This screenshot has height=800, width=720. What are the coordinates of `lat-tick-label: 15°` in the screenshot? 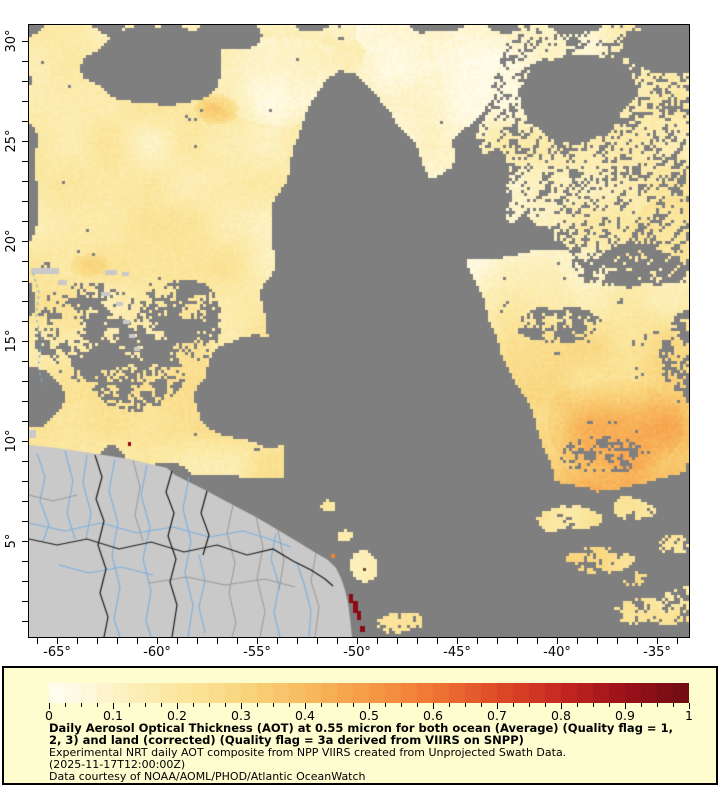 It's located at (11, 341).